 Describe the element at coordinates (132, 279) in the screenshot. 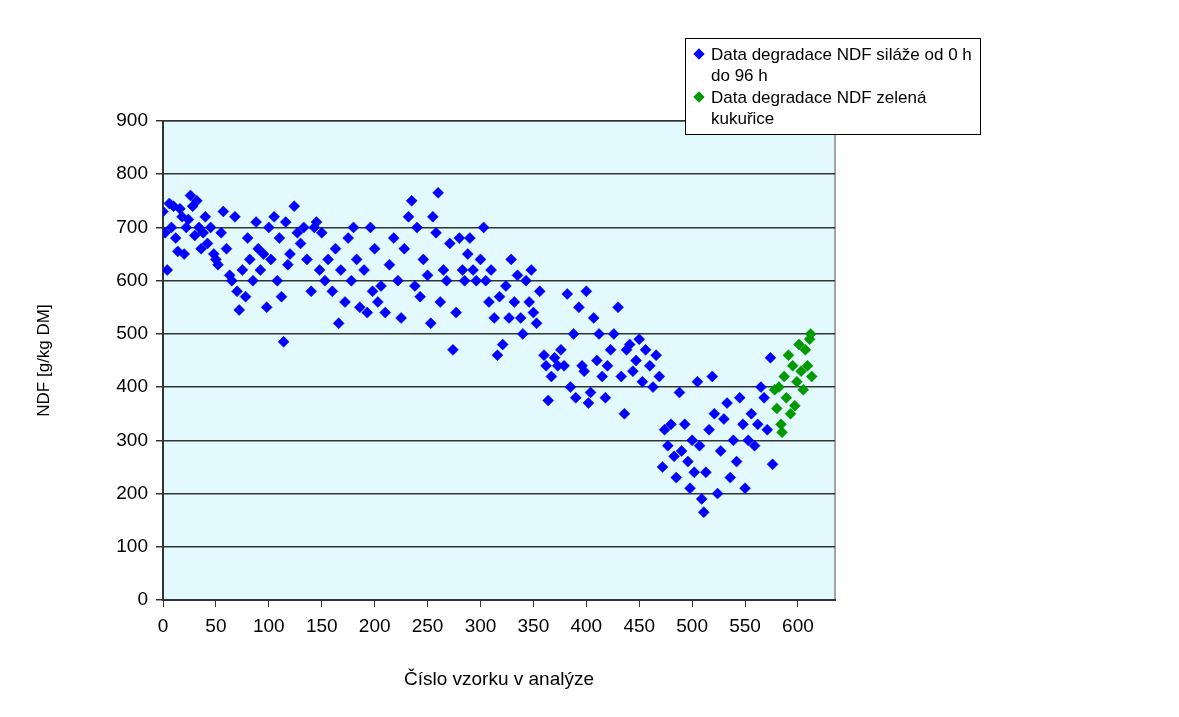

I see `y-tick-label: 600` at that location.